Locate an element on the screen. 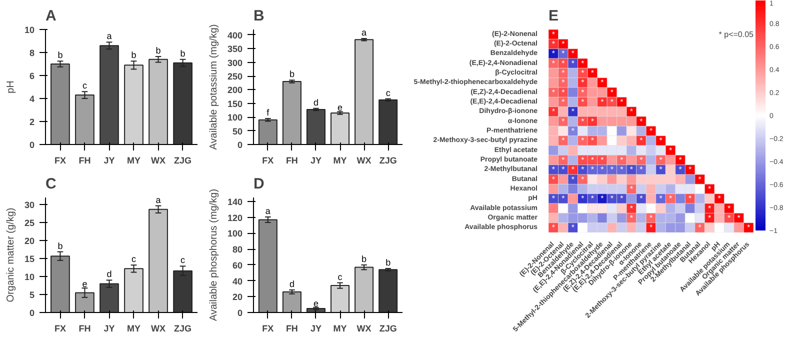  y-tick-label: 8 is located at coordinates (32, 53).